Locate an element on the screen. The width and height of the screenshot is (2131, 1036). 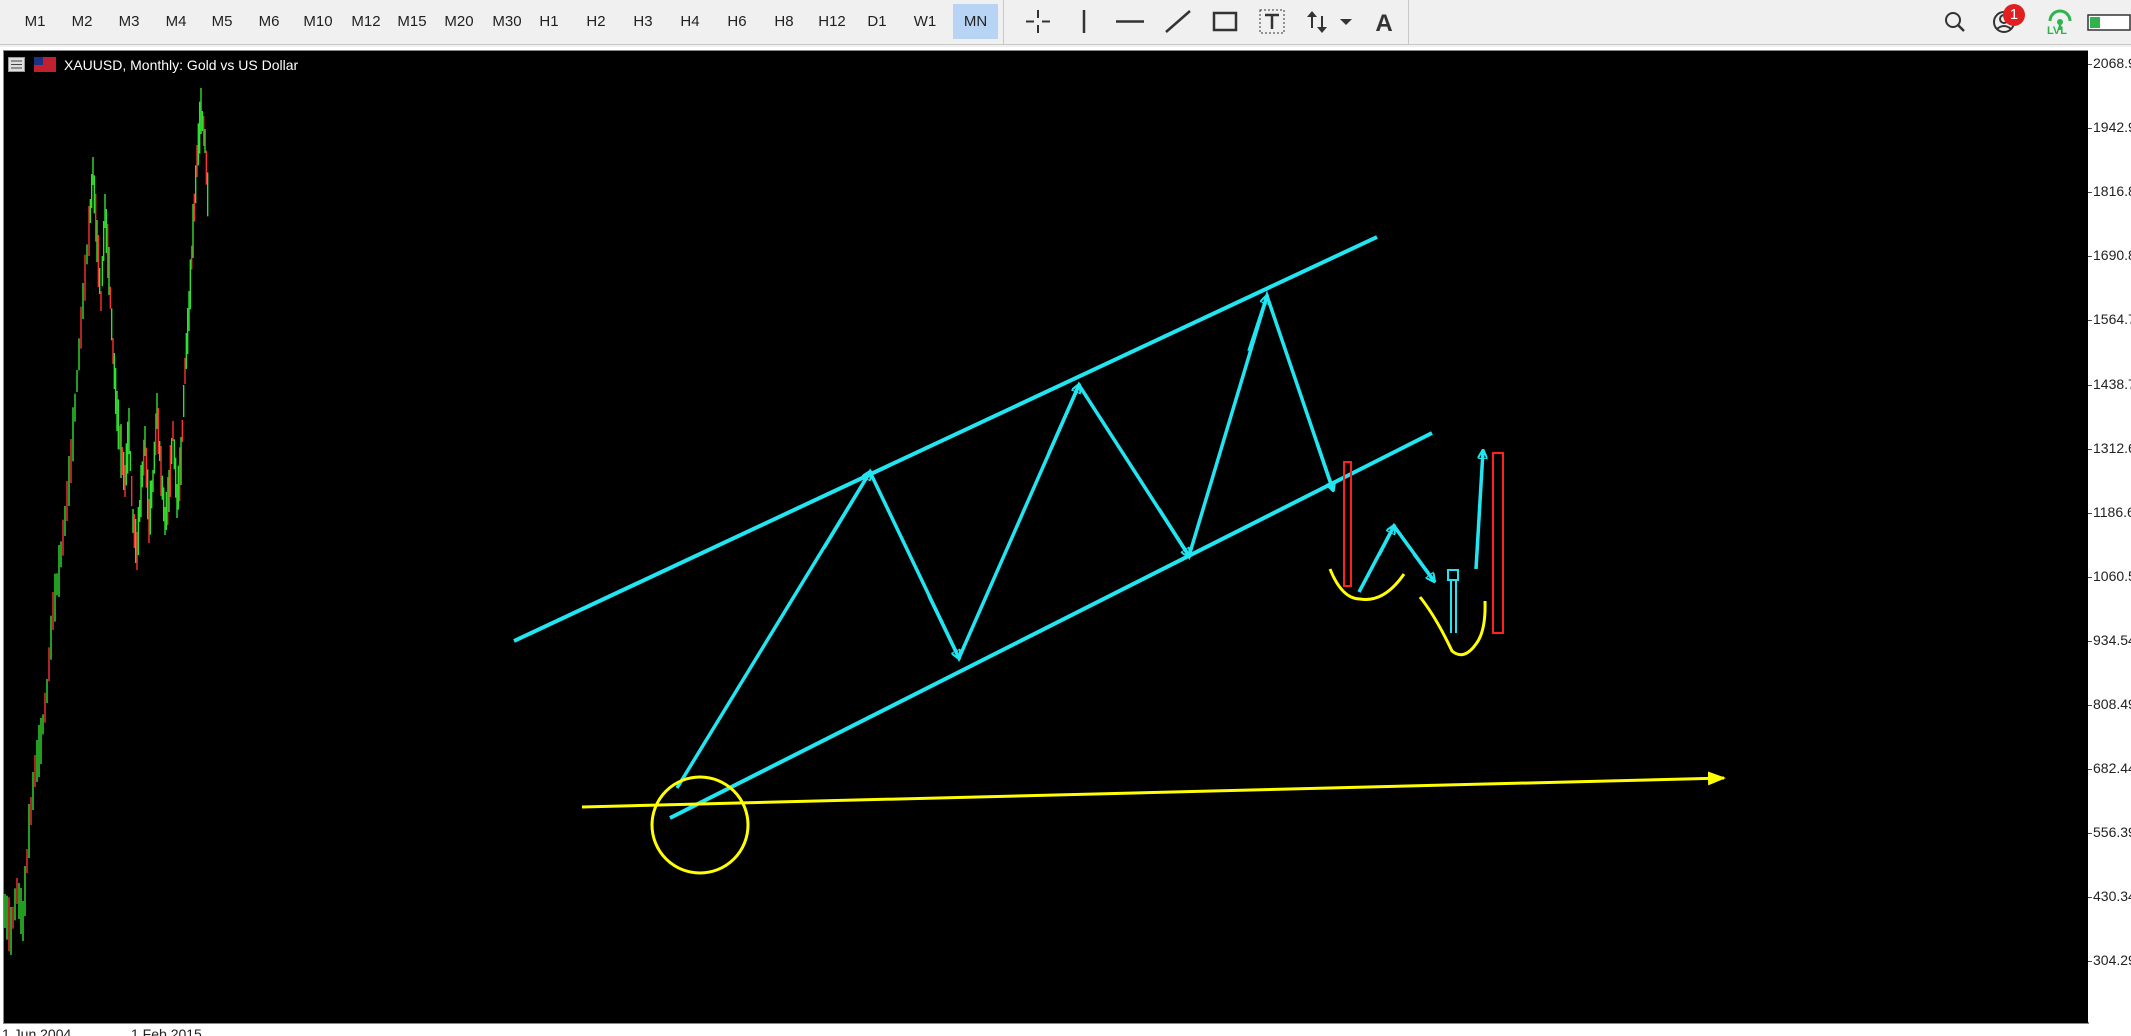
price-tick-label: 304.29 is located at coordinates (2112, 960).